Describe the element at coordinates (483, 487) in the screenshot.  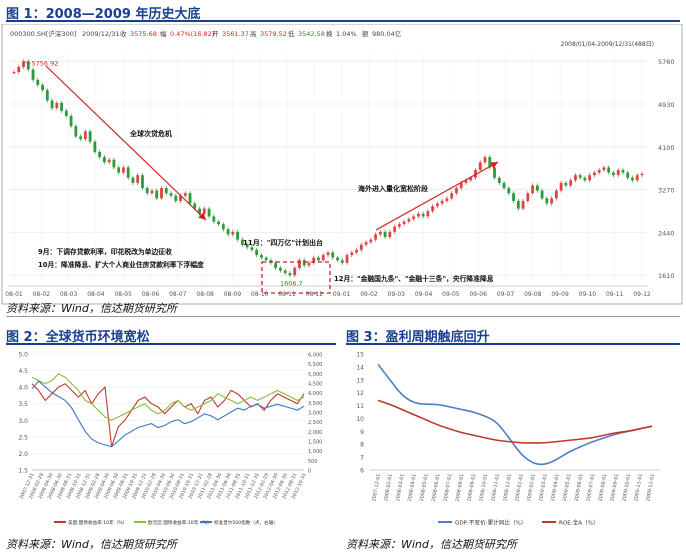
I see `c3-xtick-label: 2008-10-01` at that location.